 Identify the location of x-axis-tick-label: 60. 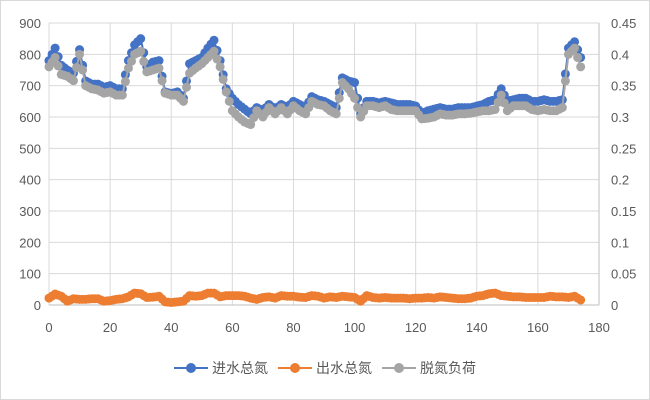
(232, 327).